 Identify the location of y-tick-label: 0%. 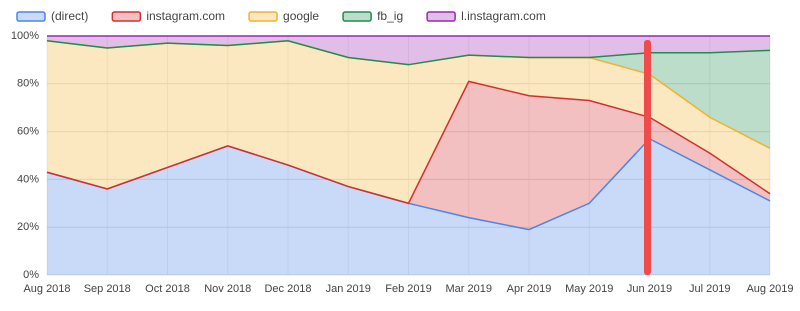
(31, 275).